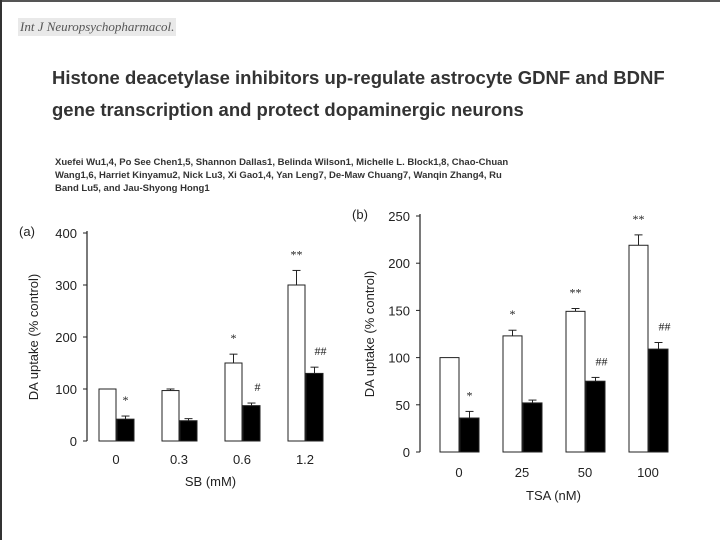 The image size is (720, 540). What do you see at coordinates (97, 27) in the screenshot?
I see `journal-name: Int J Neuropsychopharmacol.` at bounding box center [97, 27].